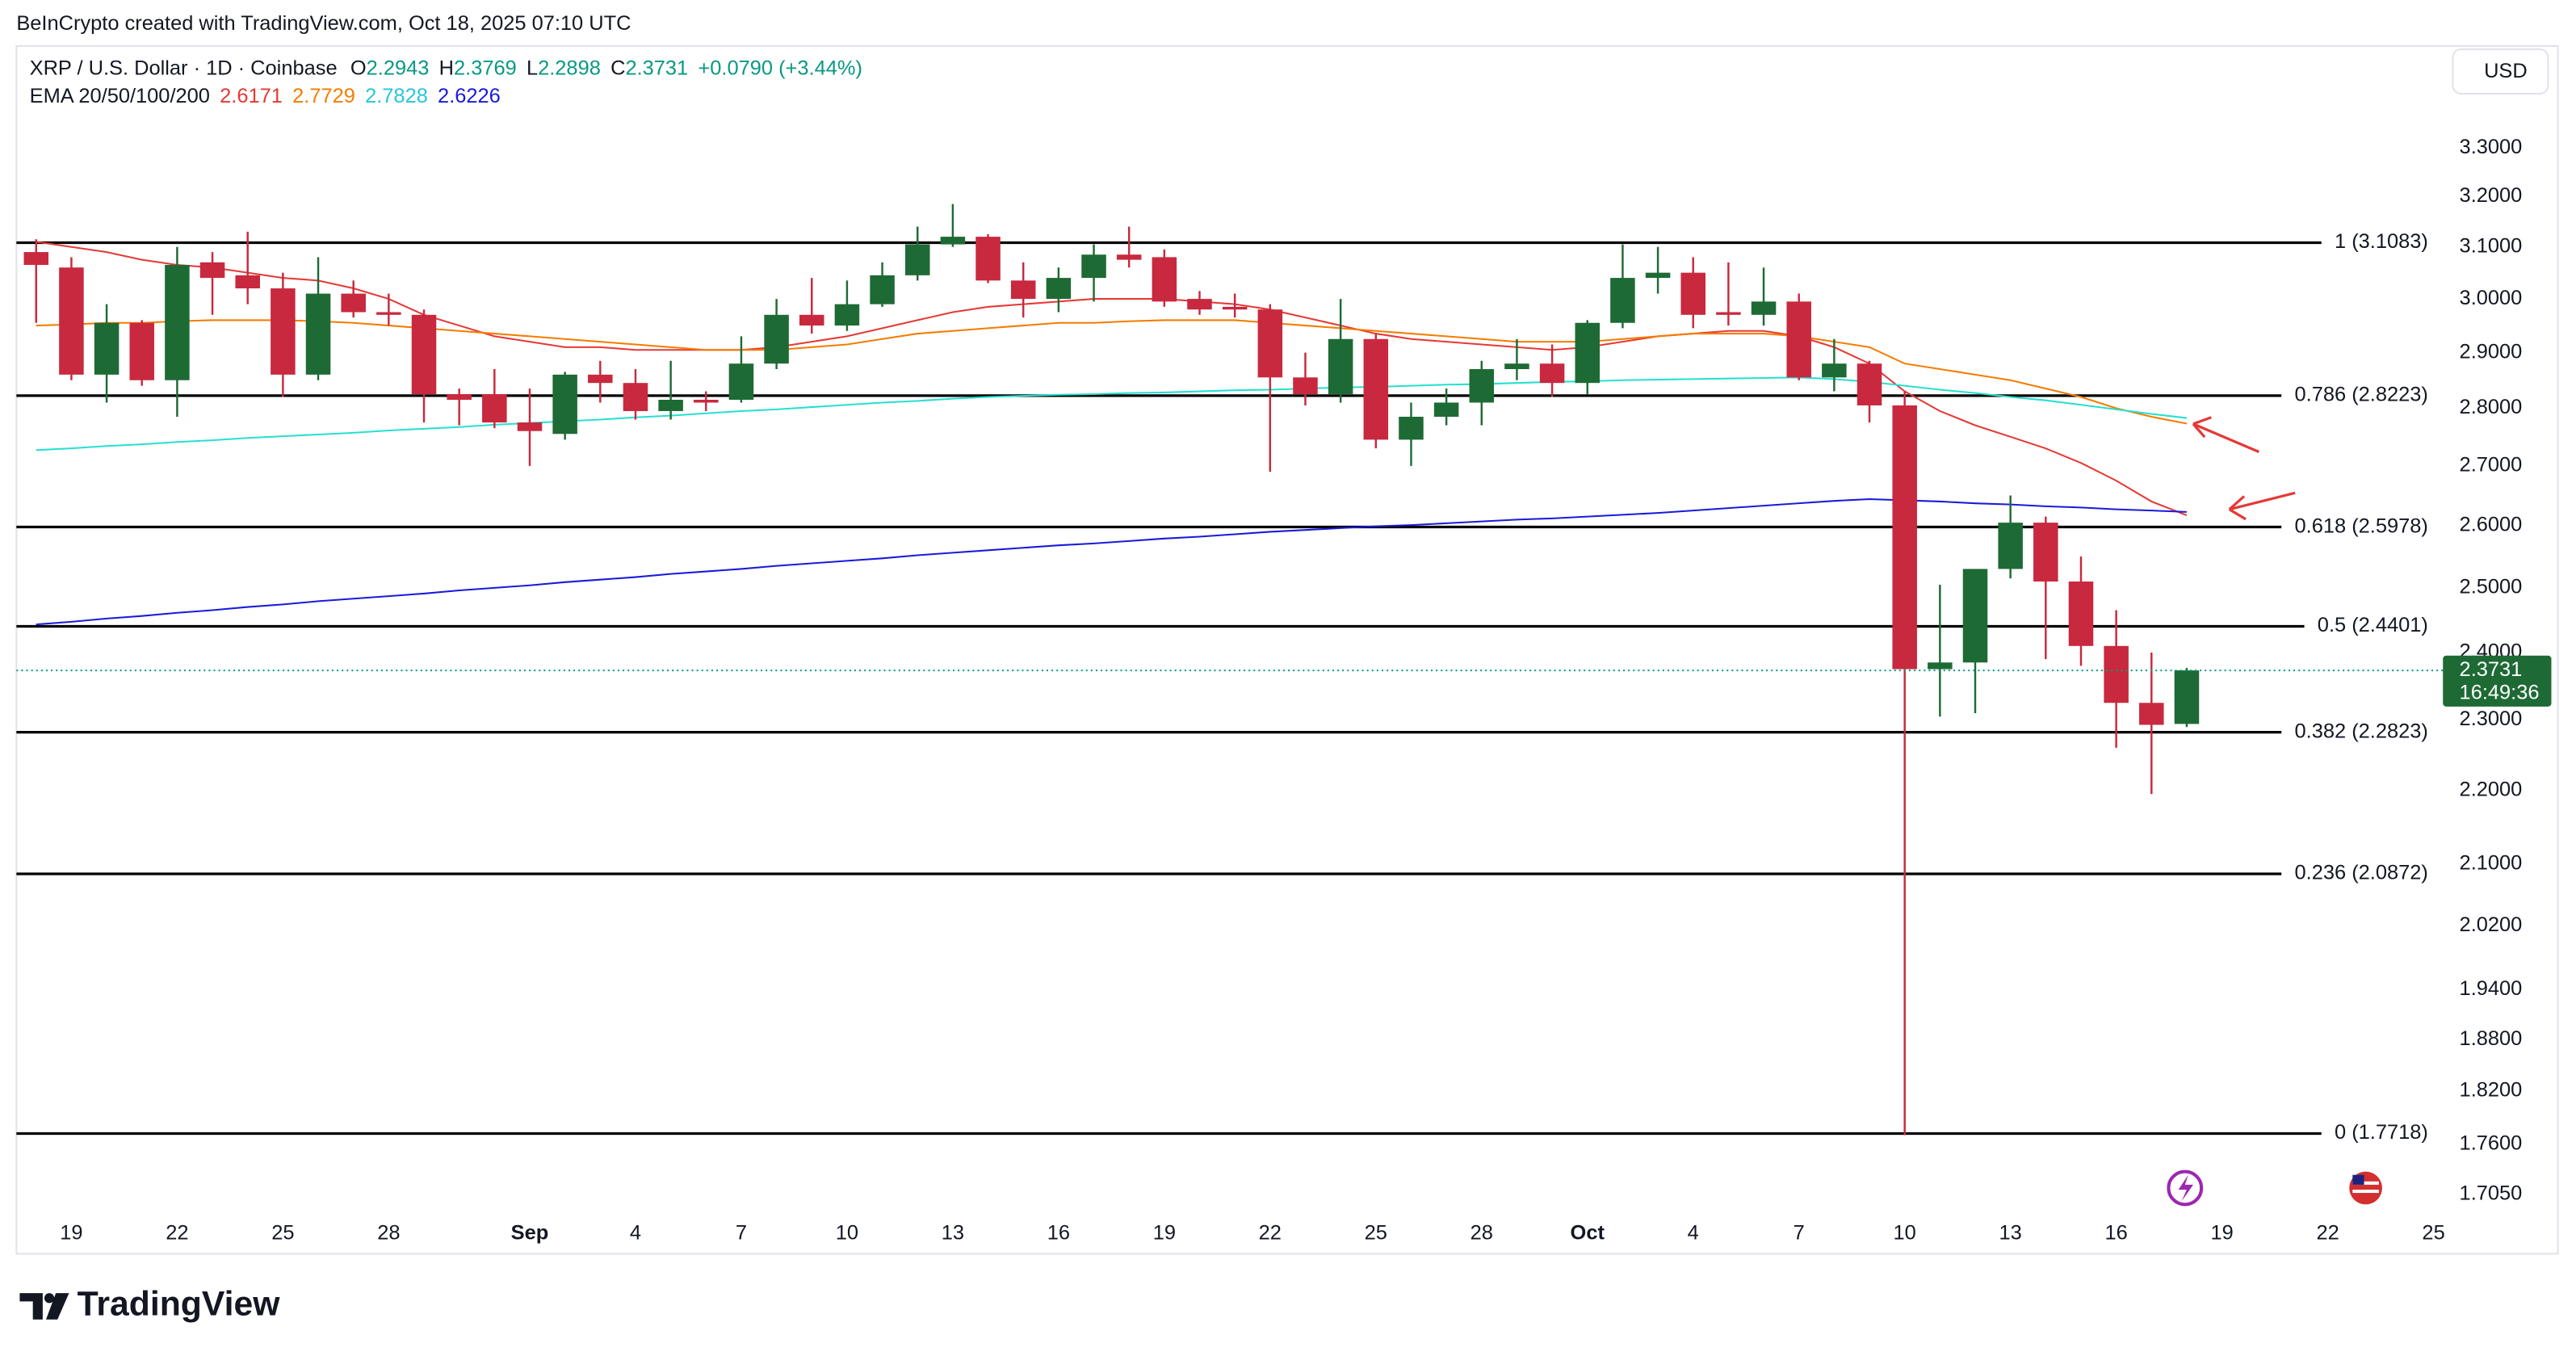 Image resolution: width=2576 pixels, height=1352 pixels. I want to click on y-tick-label: 3.3000, so click(2491, 147).